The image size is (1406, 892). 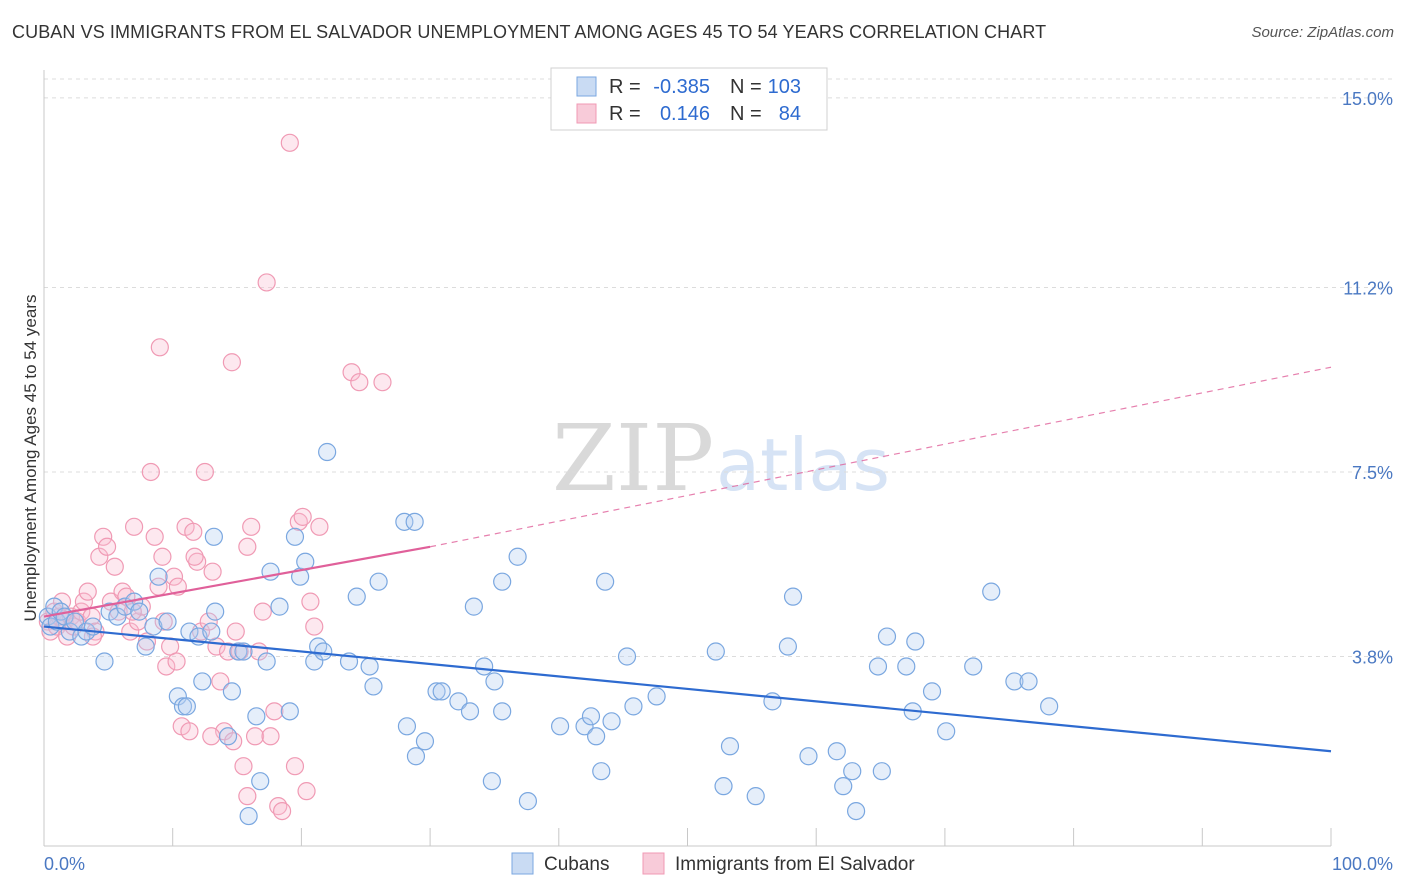 I want to click on y-axis-label: Unemployment Among Ages 45 to 54 years, so click(x=30, y=458).